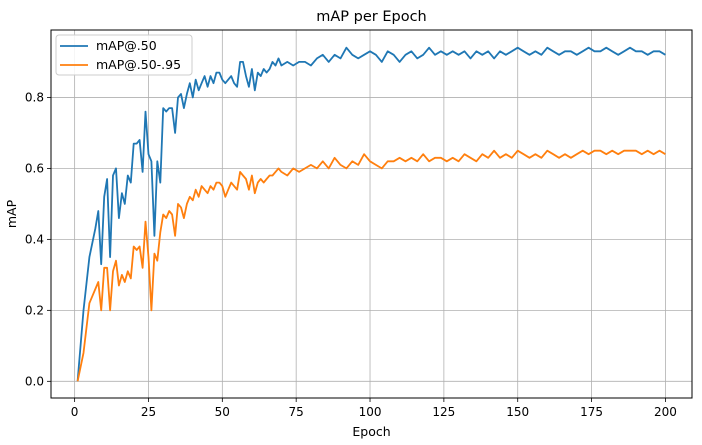  I want to click on y-tick-label: 0.4, so click(34, 239).